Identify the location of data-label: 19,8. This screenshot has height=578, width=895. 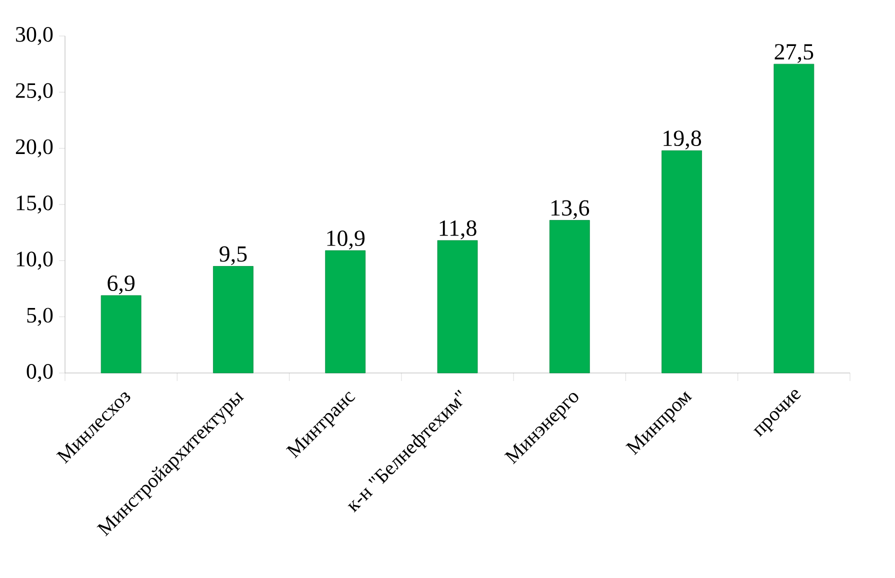
(683, 140).